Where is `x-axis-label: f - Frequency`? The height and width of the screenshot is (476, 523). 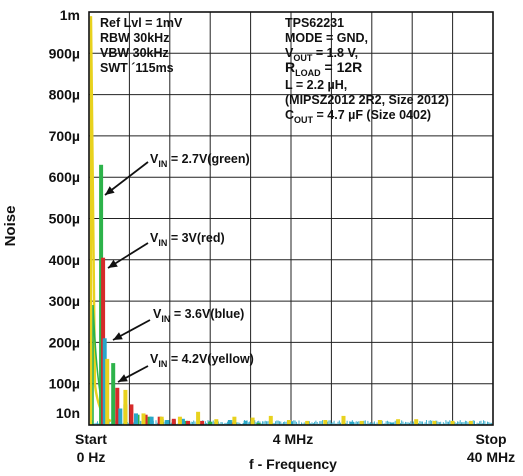
x-axis-label: f - Frequency is located at coordinates (293, 464).